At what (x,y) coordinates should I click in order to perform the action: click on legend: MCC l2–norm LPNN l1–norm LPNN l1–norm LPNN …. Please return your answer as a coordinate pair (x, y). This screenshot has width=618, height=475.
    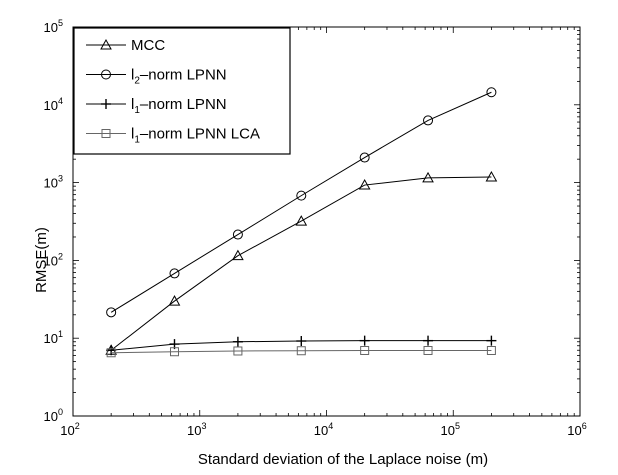
    Looking at the image, I should click on (182, 91).